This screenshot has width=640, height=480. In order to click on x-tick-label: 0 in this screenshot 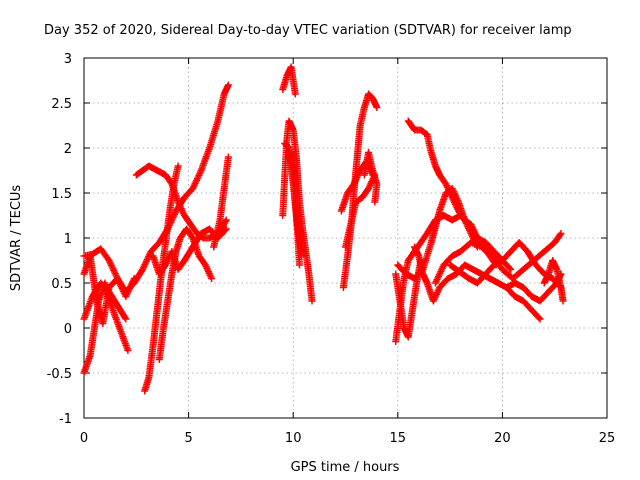, I will do `click(84, 438)`.